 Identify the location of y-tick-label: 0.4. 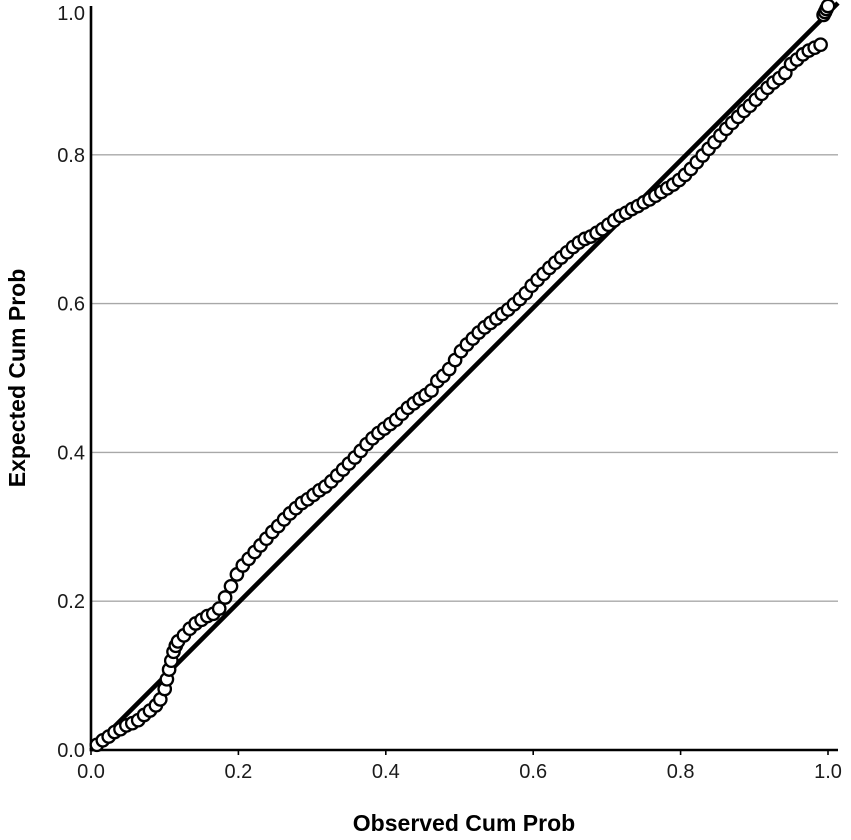
(71, 453).